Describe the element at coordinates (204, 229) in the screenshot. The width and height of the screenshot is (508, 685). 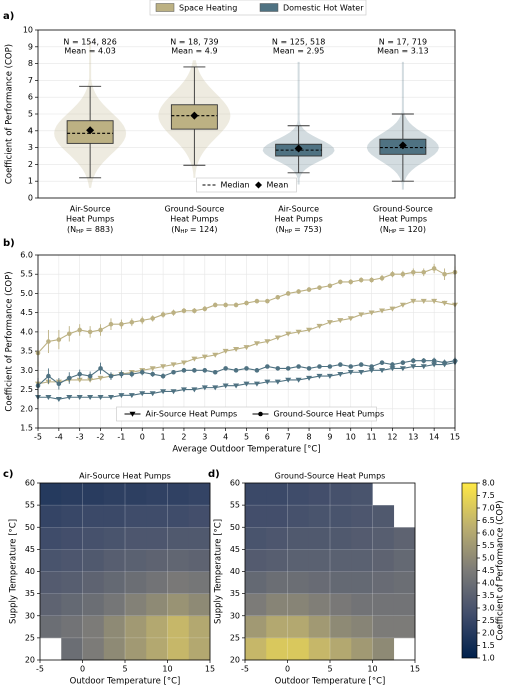
I see `count-label: = 124)` at that location.